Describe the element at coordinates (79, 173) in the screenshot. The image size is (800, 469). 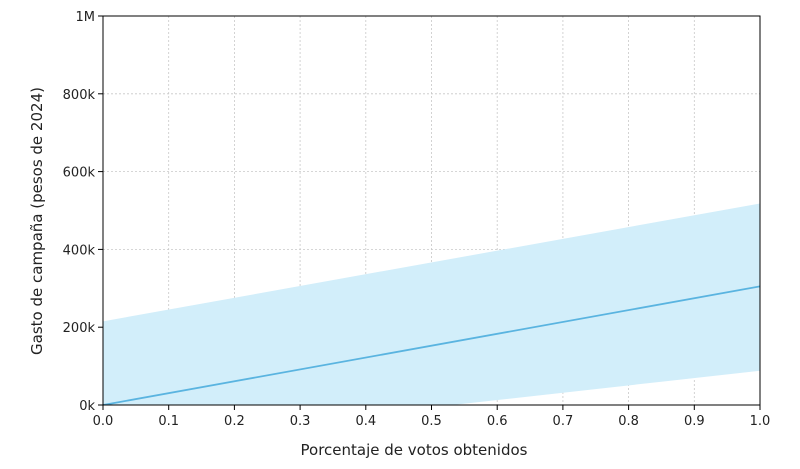
I see `y-tick-label: 600k` at that location.